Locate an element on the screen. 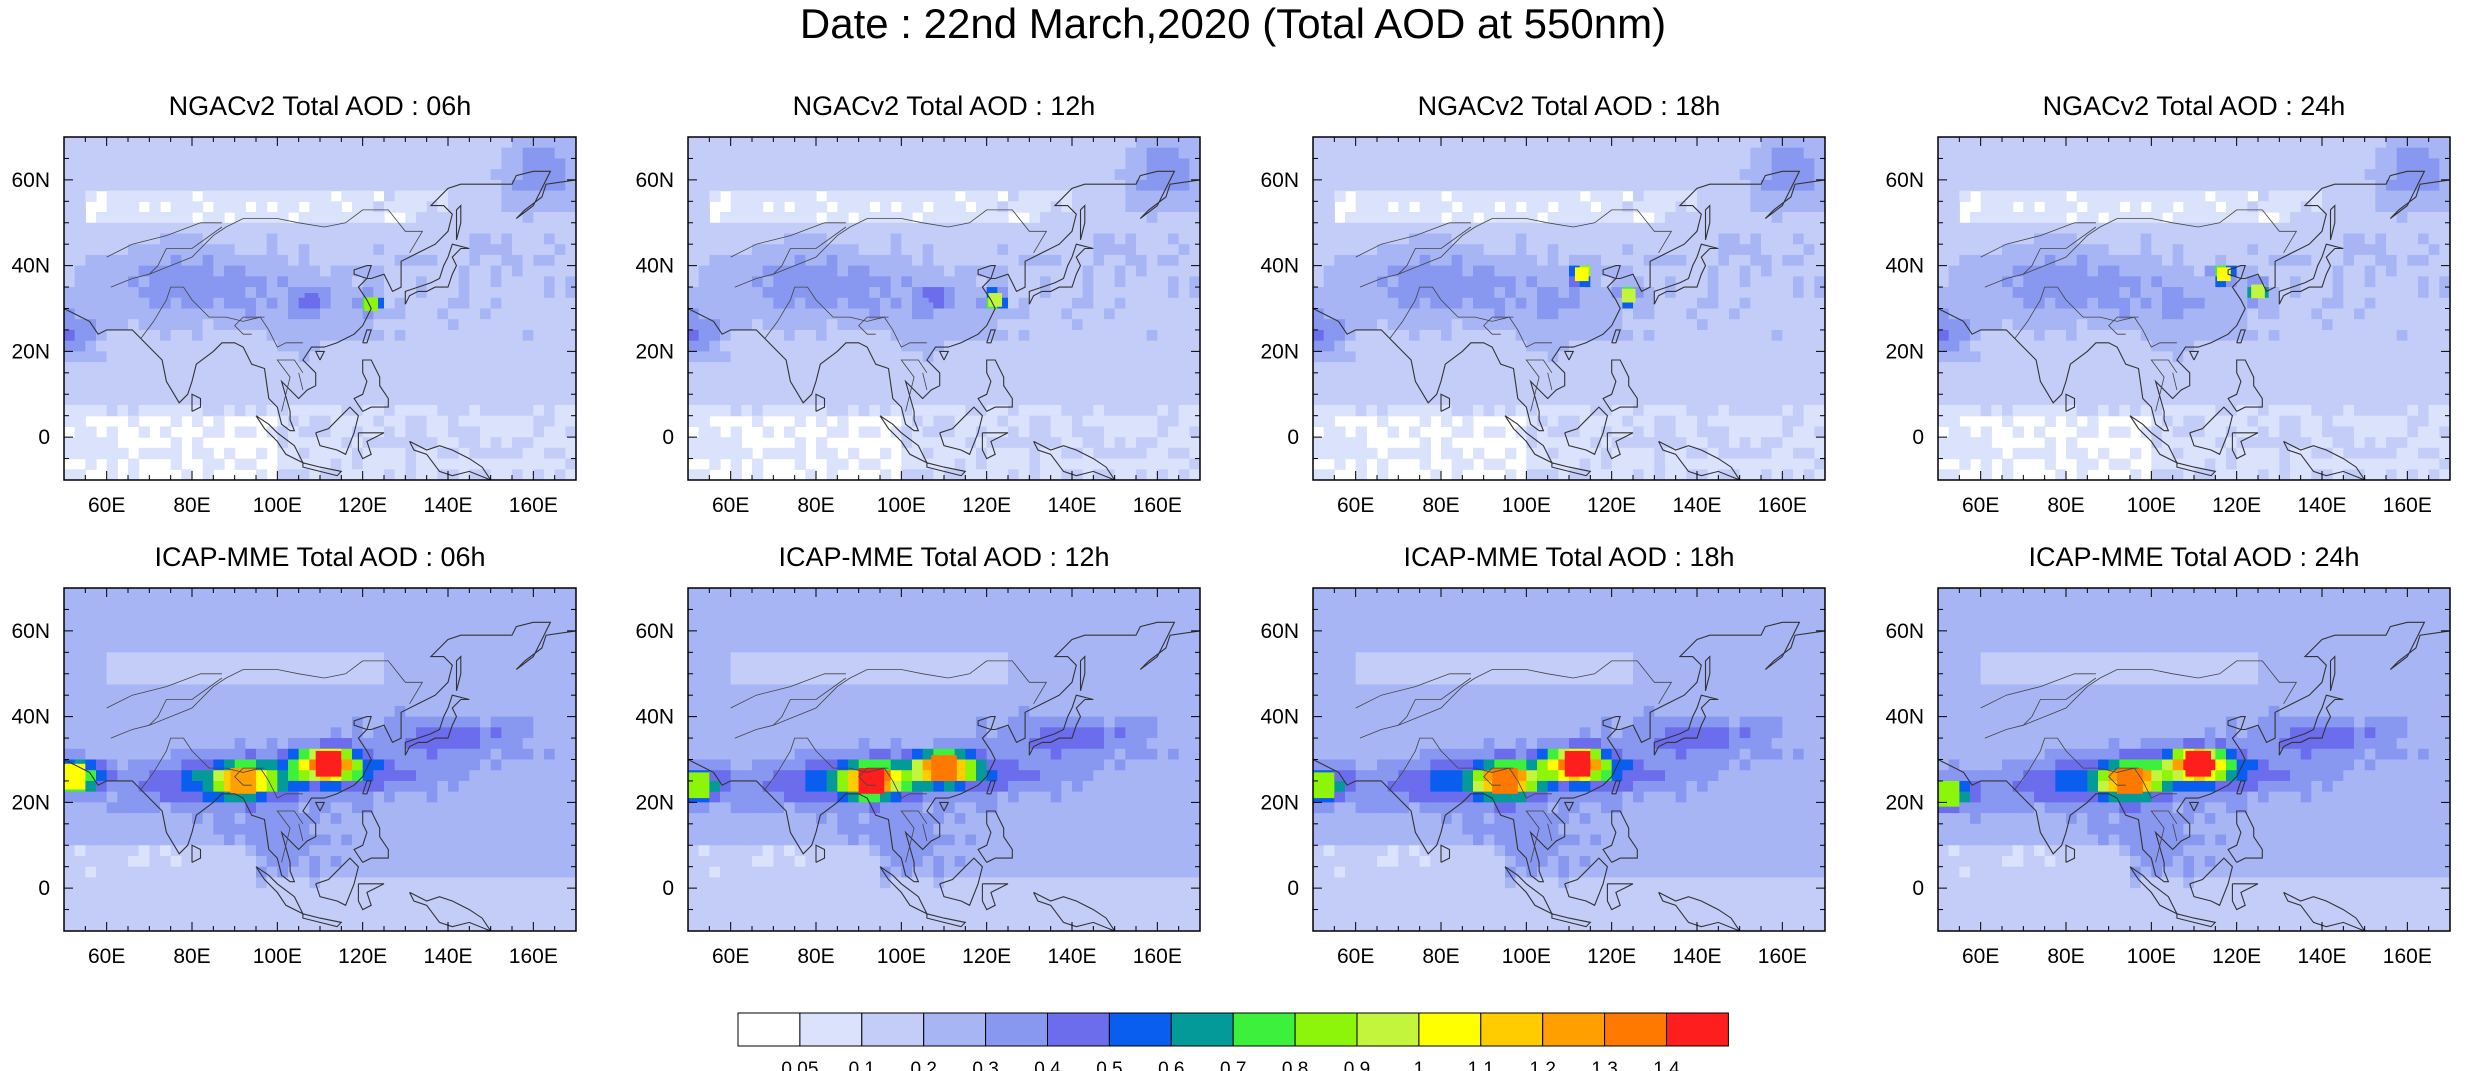 The width and height of the screenshot is (2466, 1071). country-border is located at coordinates (1413, 240).